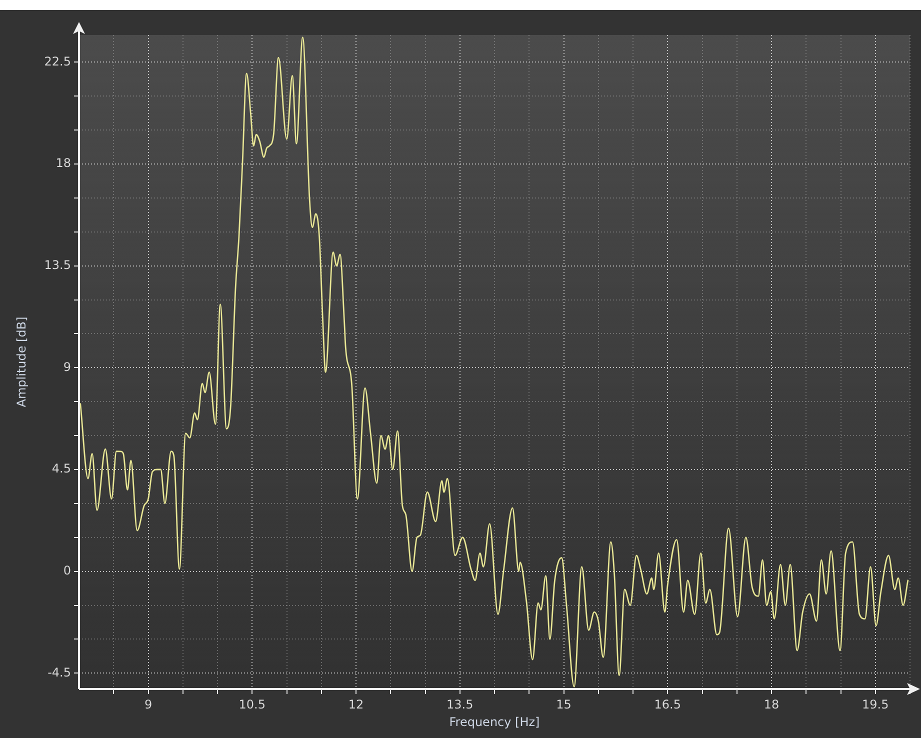 Image resolution: width=921 pixels, height=738 pixels. I want to click on y-tick-label: 13.5, so click(57, 265).